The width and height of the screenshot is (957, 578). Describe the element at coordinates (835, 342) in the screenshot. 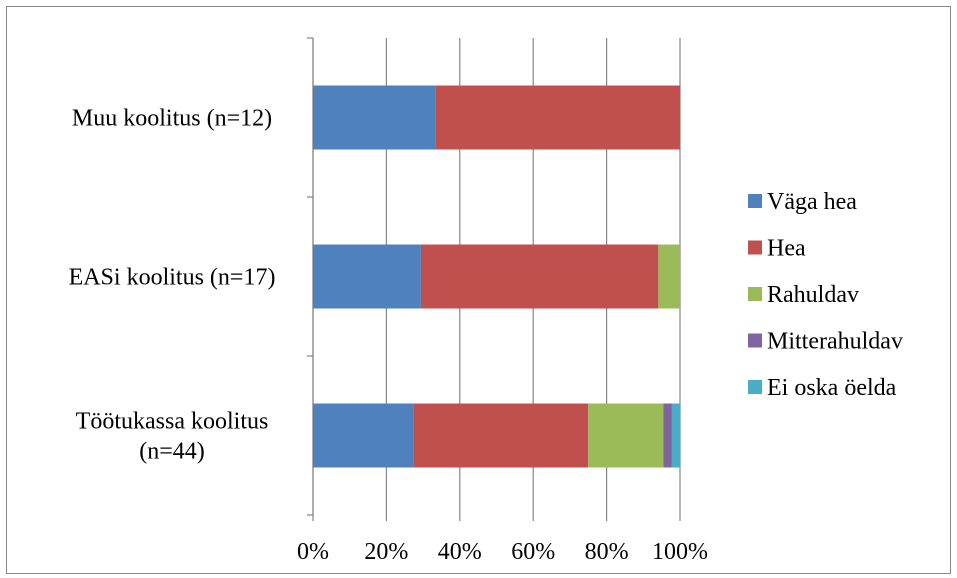

I see `legend-label: Mitterahuldav` at that location.